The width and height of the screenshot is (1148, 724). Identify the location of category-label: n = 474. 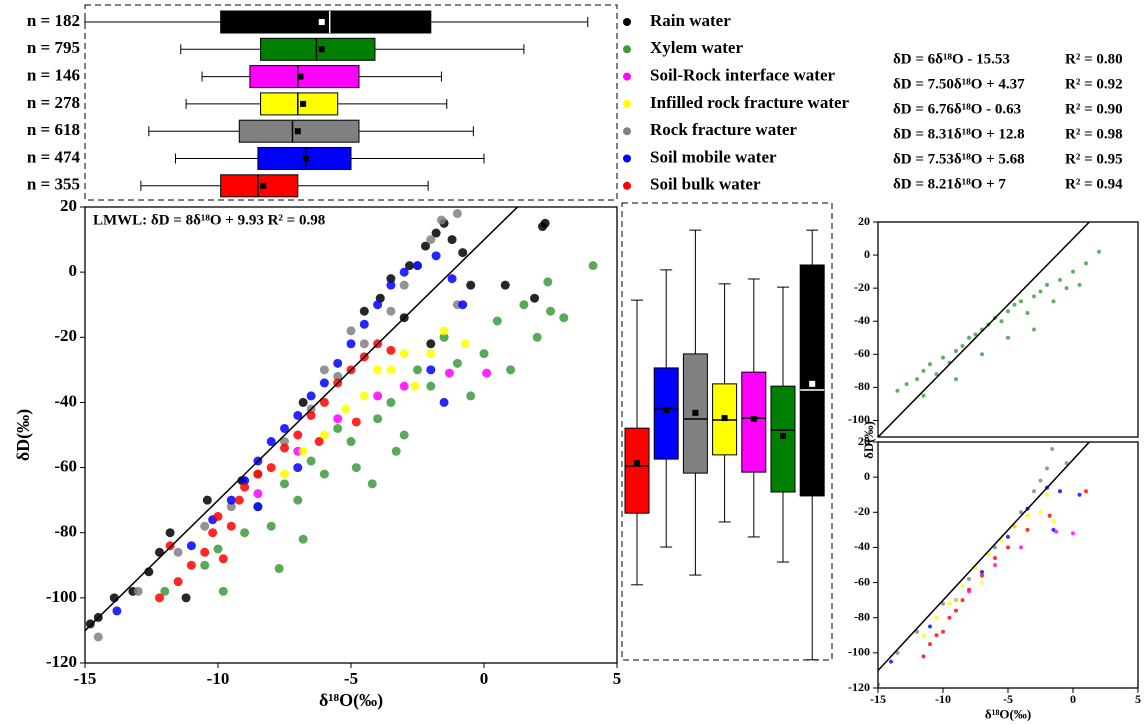
(54, 156).